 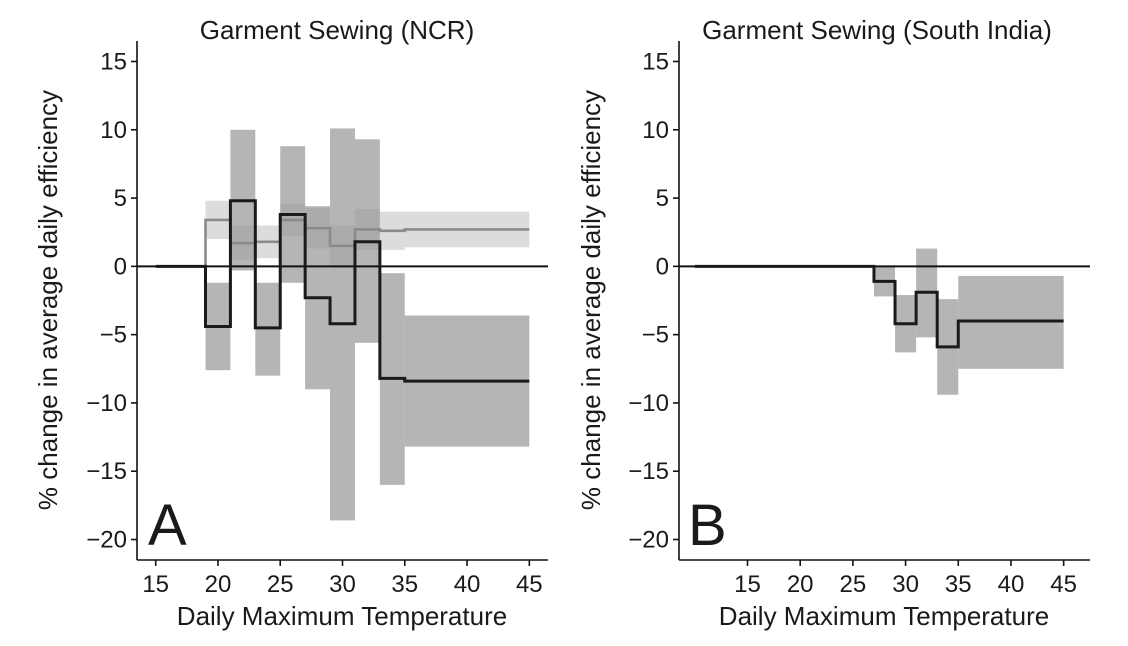 What do you see at coordinates (707, 525) in the screenshot?
I see `panel-b-letter: B` at bounding box center [707, 525].